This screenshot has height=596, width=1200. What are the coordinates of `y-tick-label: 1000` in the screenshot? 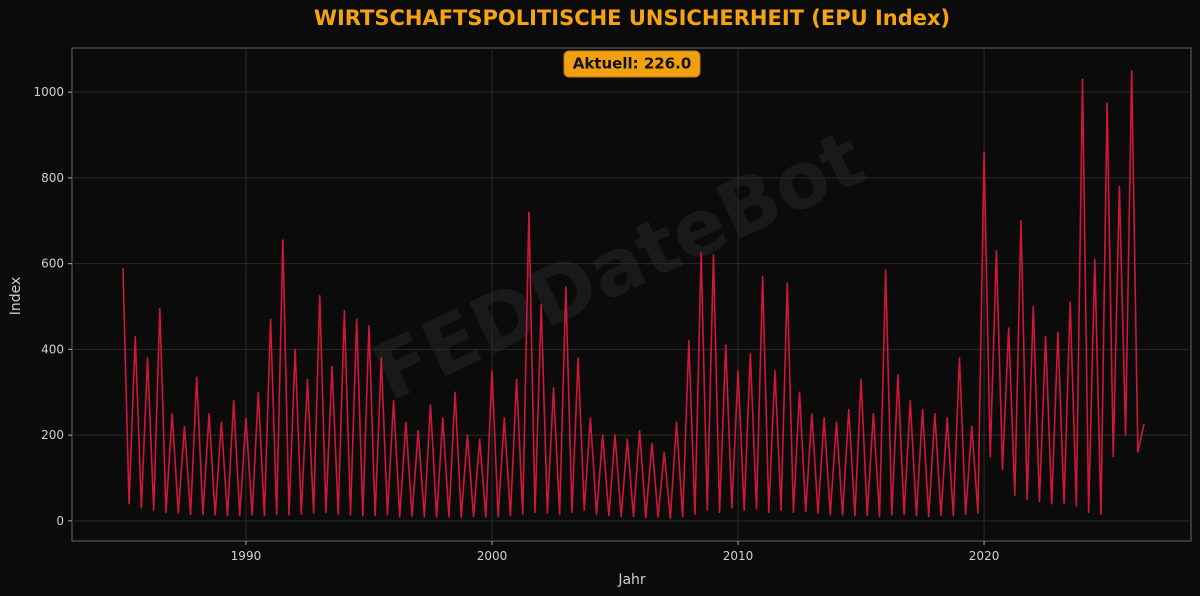 It's located at (48, 92).